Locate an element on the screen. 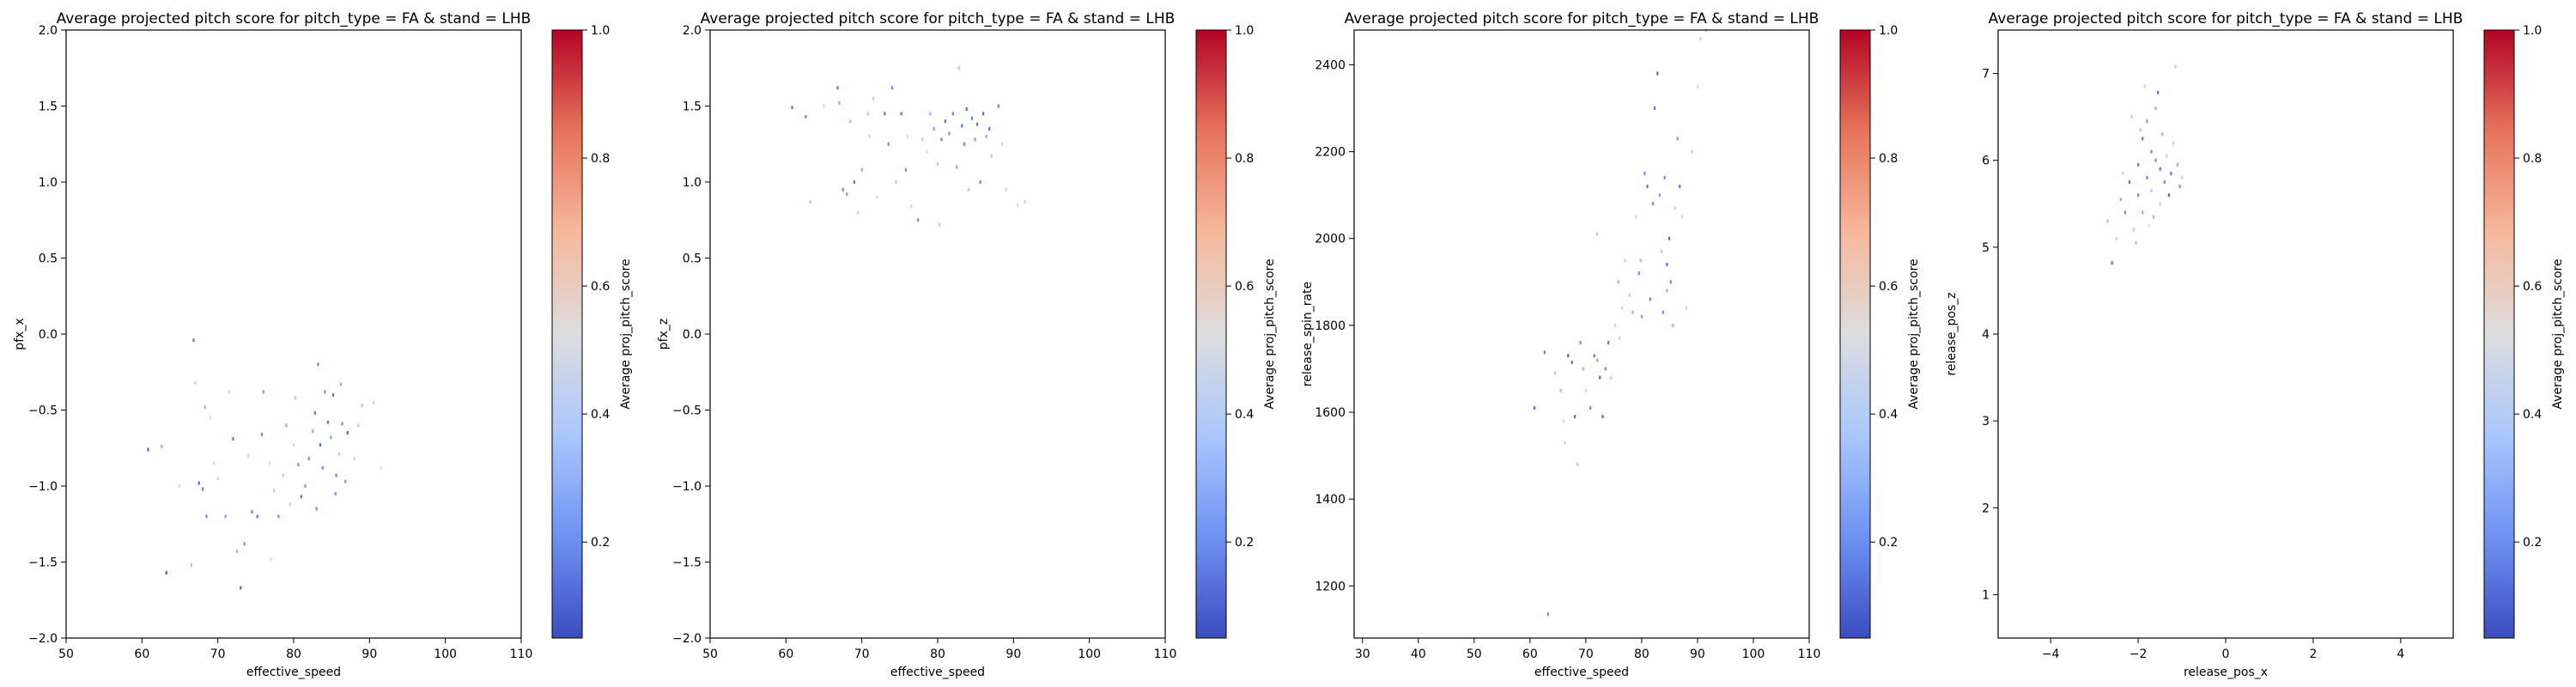 Image resolution: width=2576 pixels, height=687 pixels. y-tick-label: 5 is located at coordinates (1986, 248).